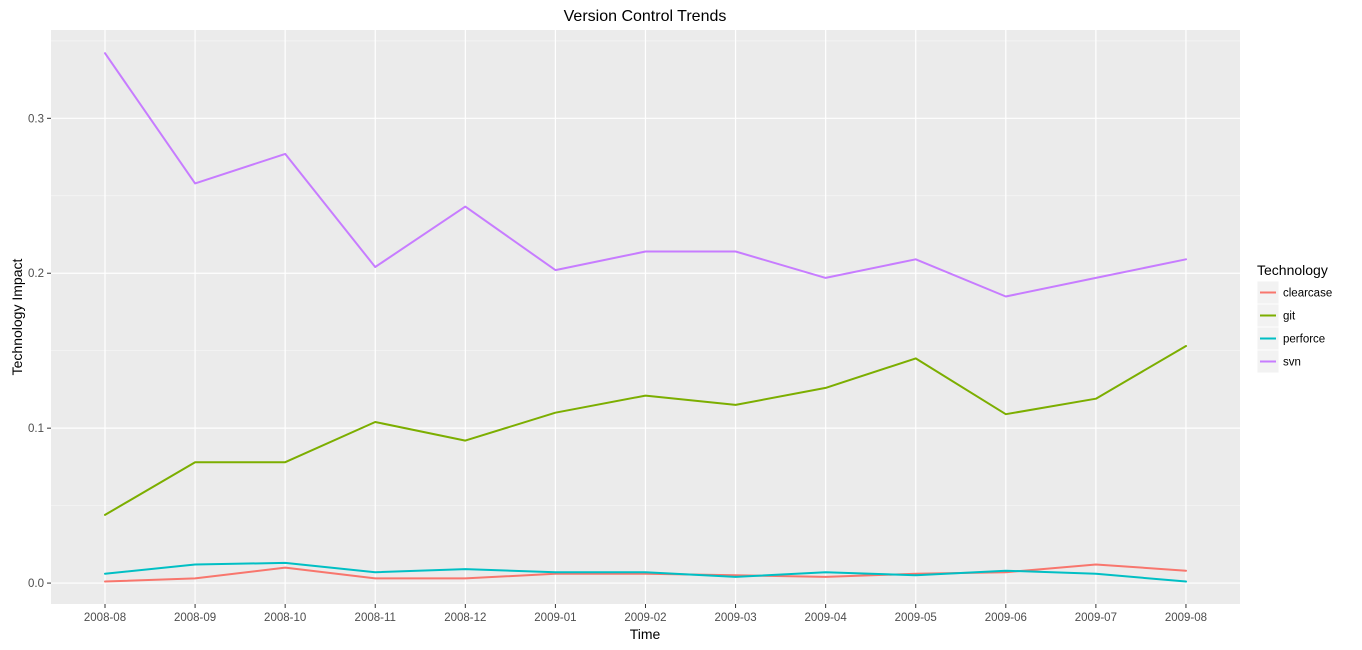  Describe the element at coordinates (195, 618) in the screenshot. I see `x-tick-label: 2008-09` at that location.